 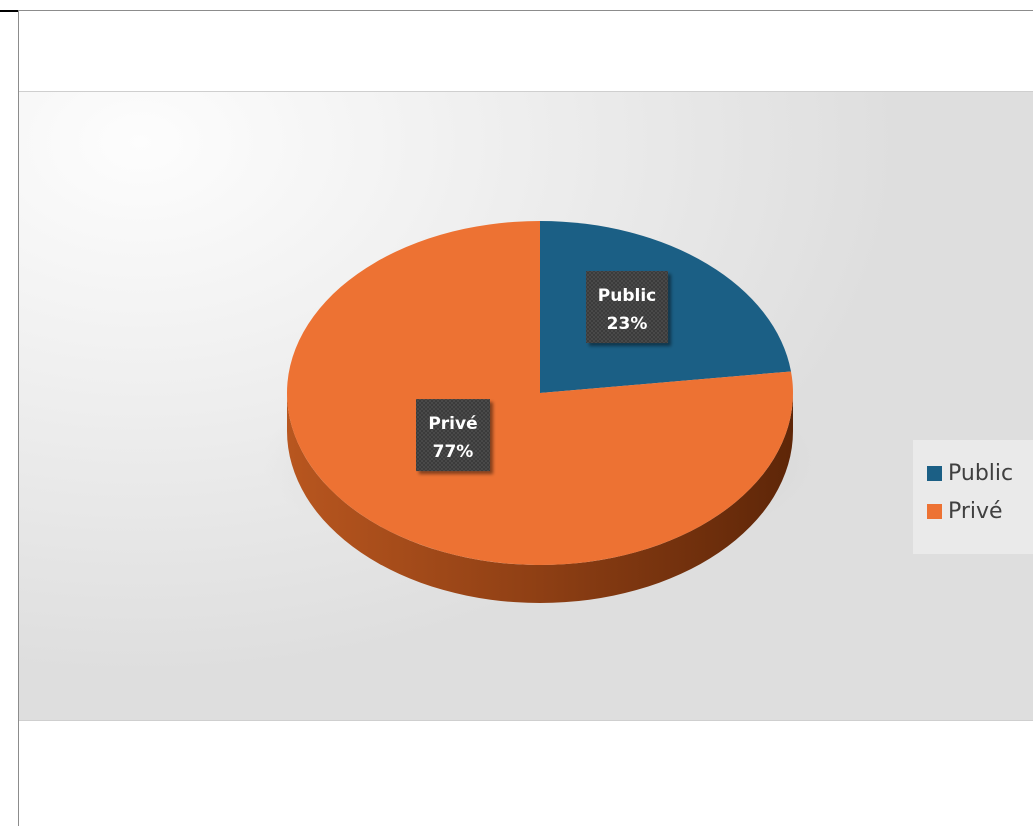 I want to click on data-label-name-public: Public, so click(x=627, y=296).